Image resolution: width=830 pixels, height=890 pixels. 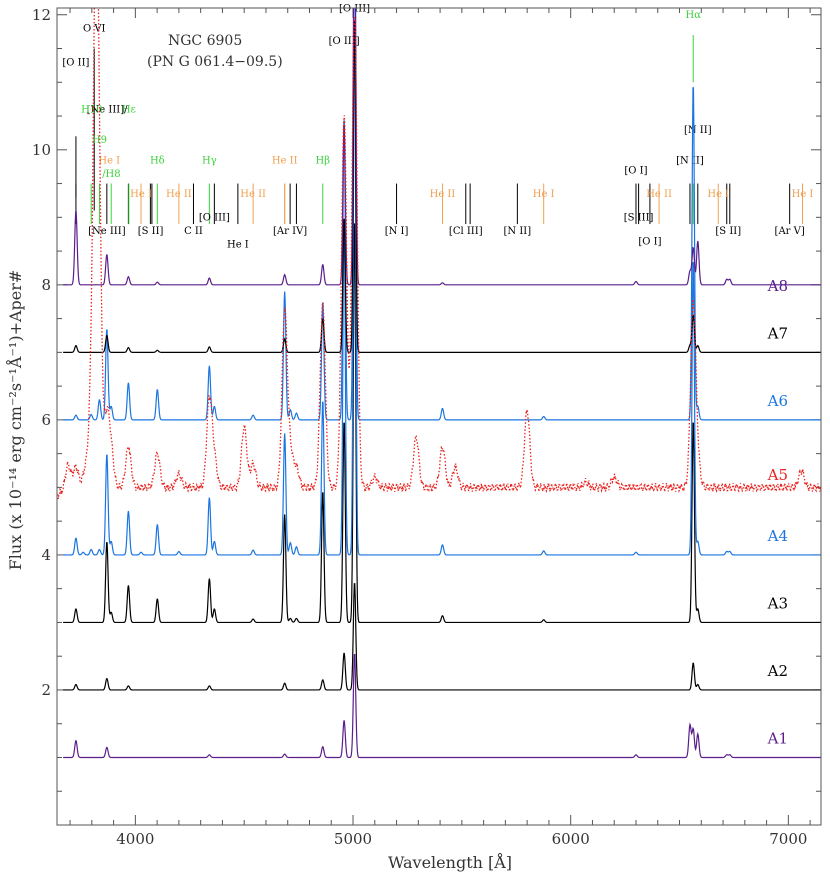 I want to click on y-tick-label: 8, so click(x=46, y=285).